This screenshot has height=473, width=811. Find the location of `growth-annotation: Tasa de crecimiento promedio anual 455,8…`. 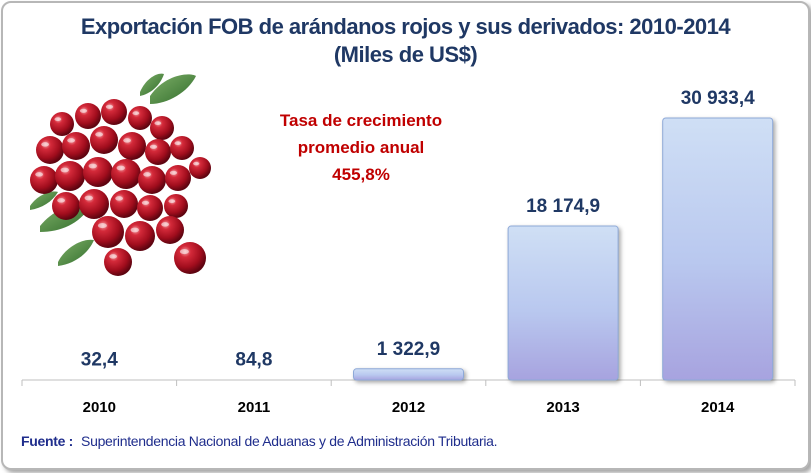

growth-annotation: Tasa de crecimiento promedio anual 455,8… is located at coordinates (361, 147).